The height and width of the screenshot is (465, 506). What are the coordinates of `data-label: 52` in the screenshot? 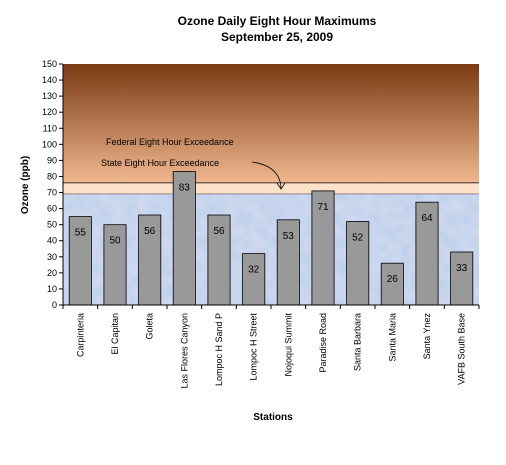 It's located at (358, 238).